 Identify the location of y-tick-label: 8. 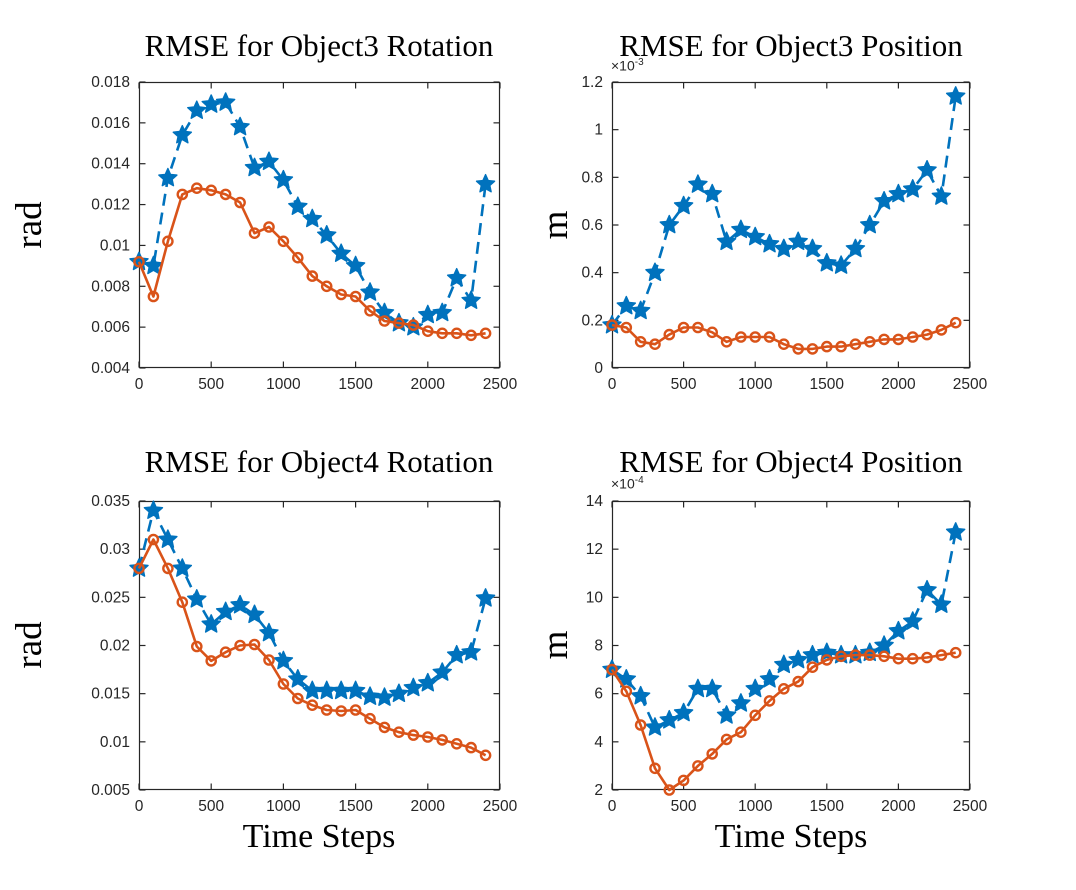
(598, 646).